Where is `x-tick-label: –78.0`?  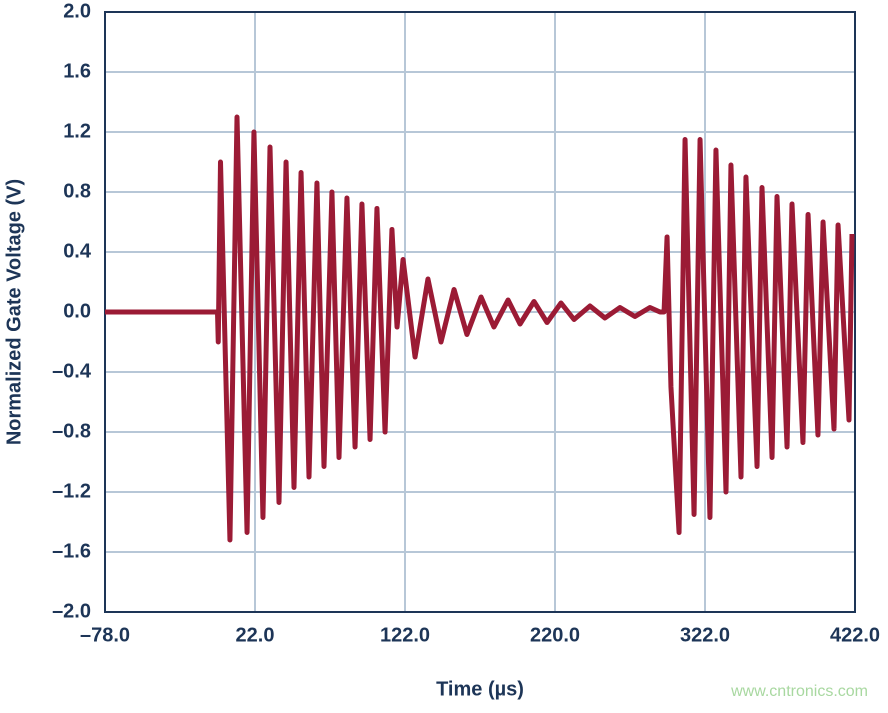
x-tick-label: –78.0 is located at coordinates (105, 635).